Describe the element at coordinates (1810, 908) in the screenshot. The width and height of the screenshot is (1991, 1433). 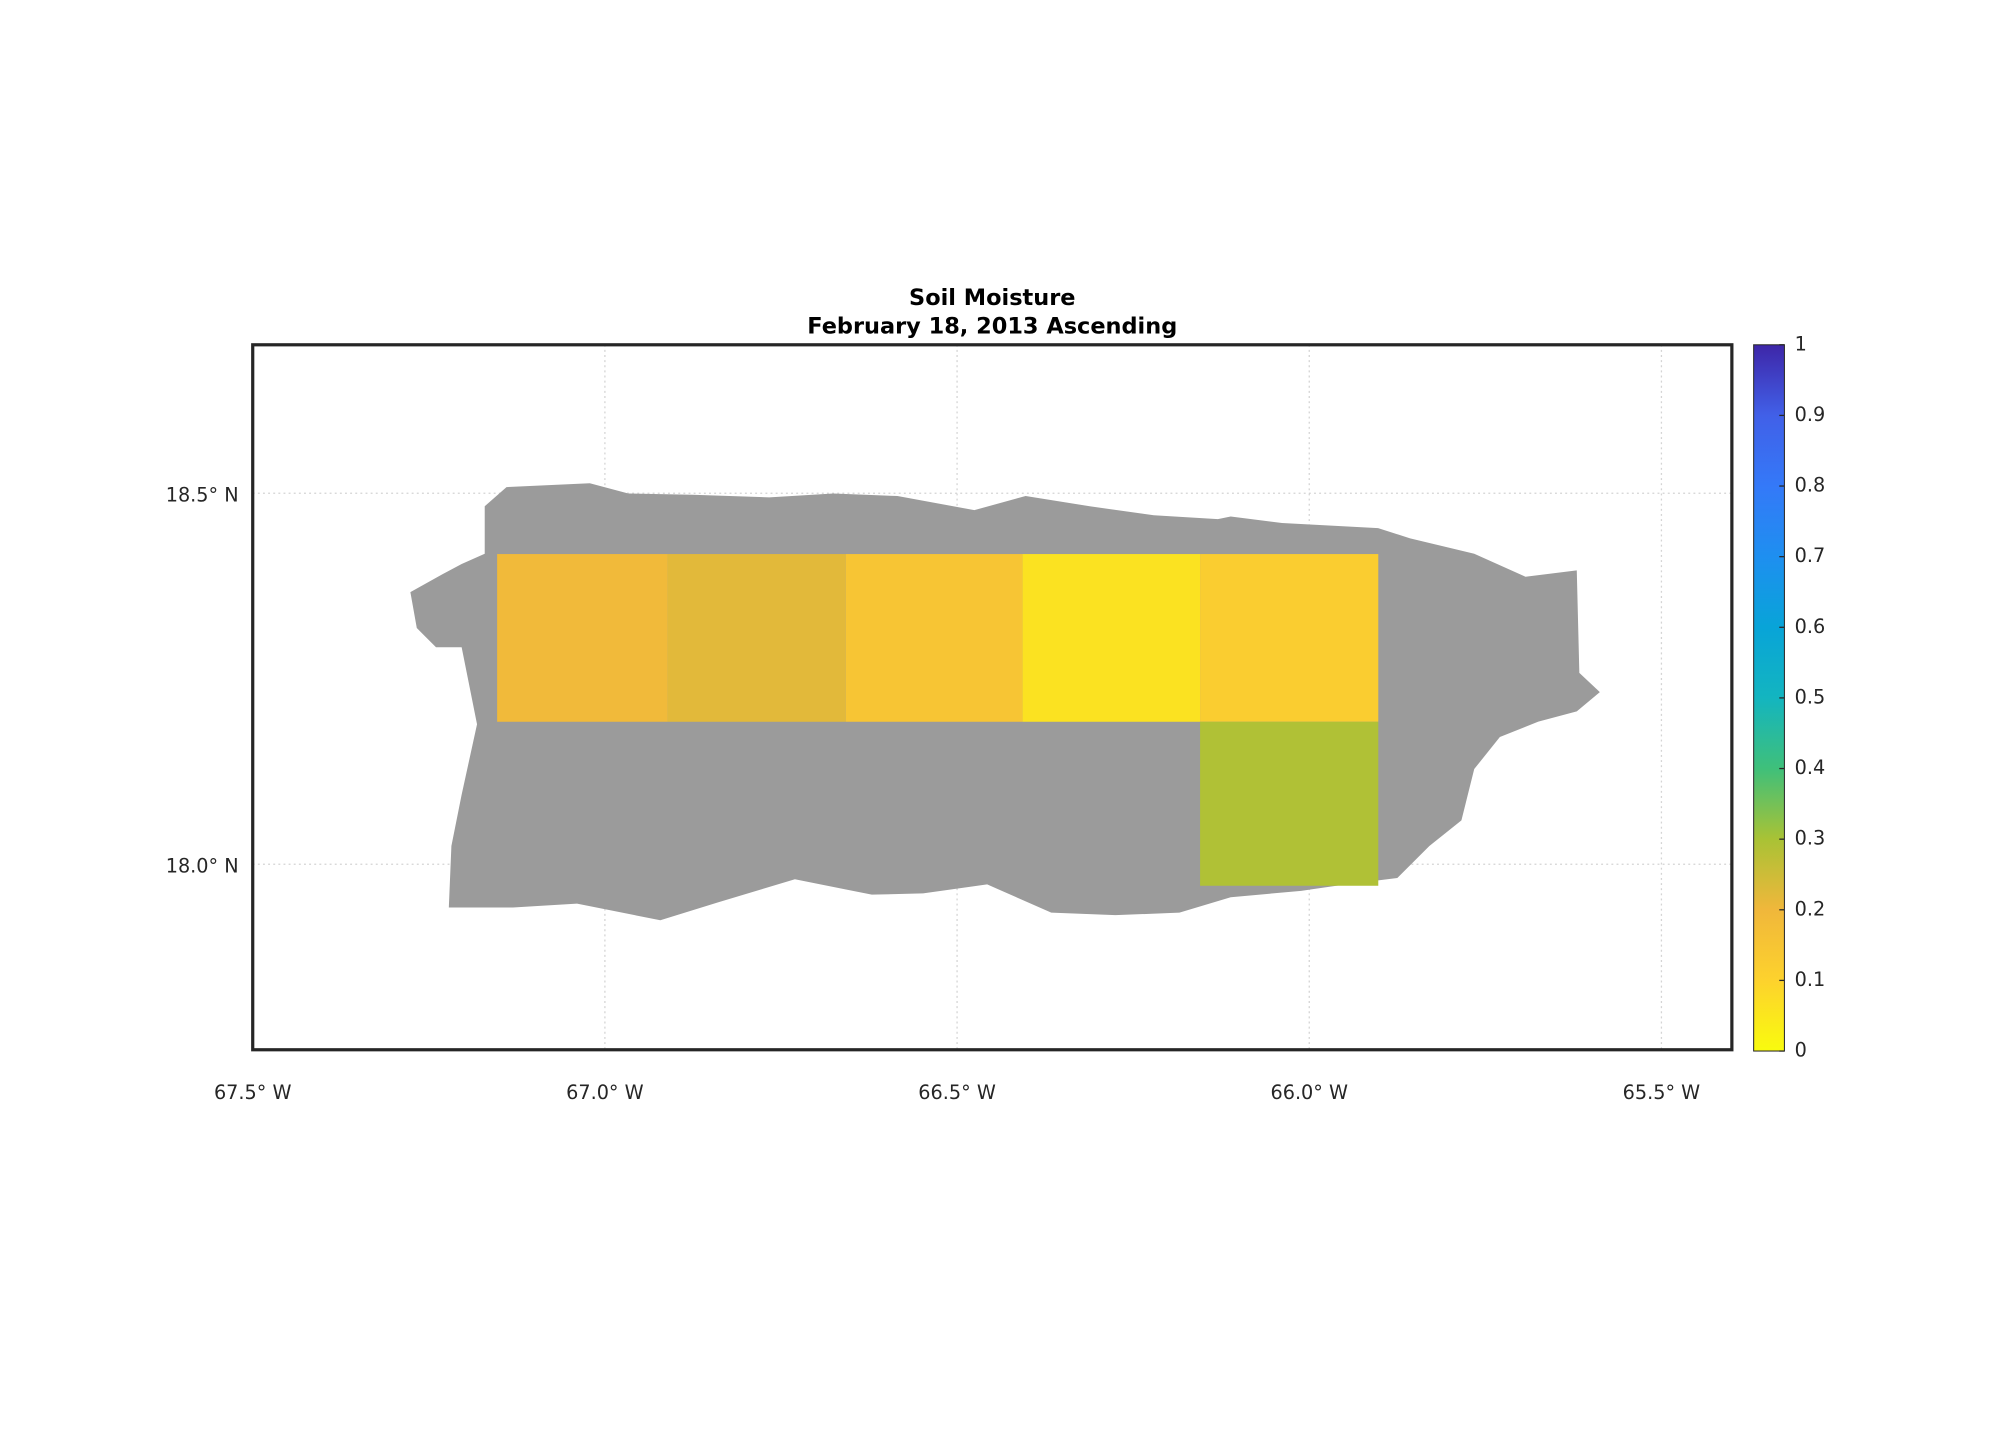
I see `colorbar-tick-label: 0.2` at that location.